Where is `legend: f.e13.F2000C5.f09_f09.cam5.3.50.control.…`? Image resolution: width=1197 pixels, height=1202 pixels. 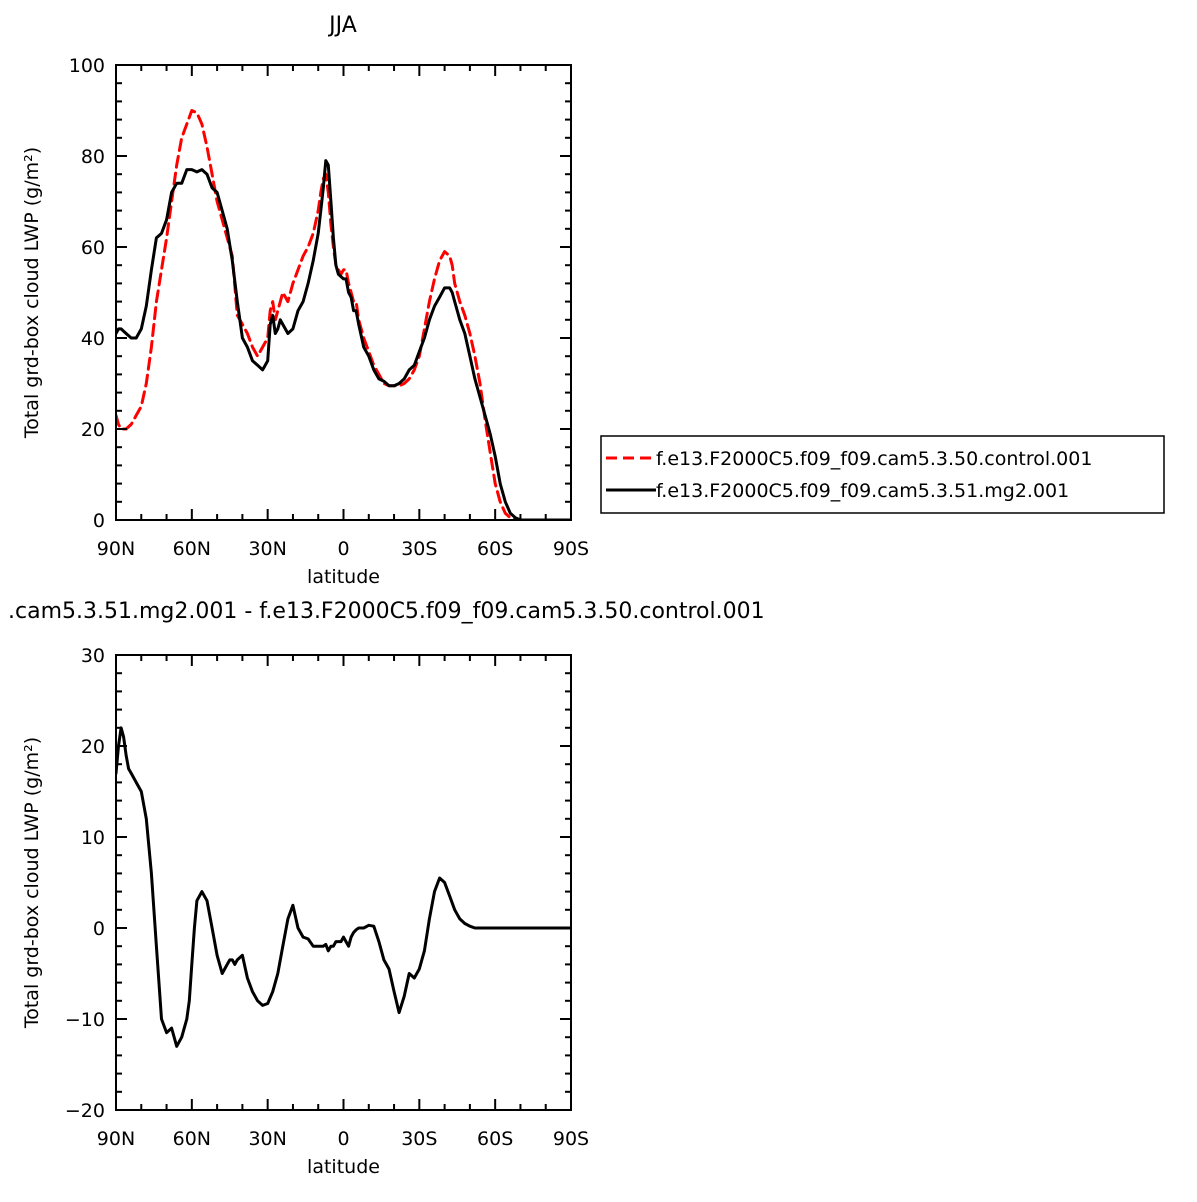 legend: f.e13.F2000C5.f09_f09.cam5.3.50.control.… is located at coordinates (882, 474).